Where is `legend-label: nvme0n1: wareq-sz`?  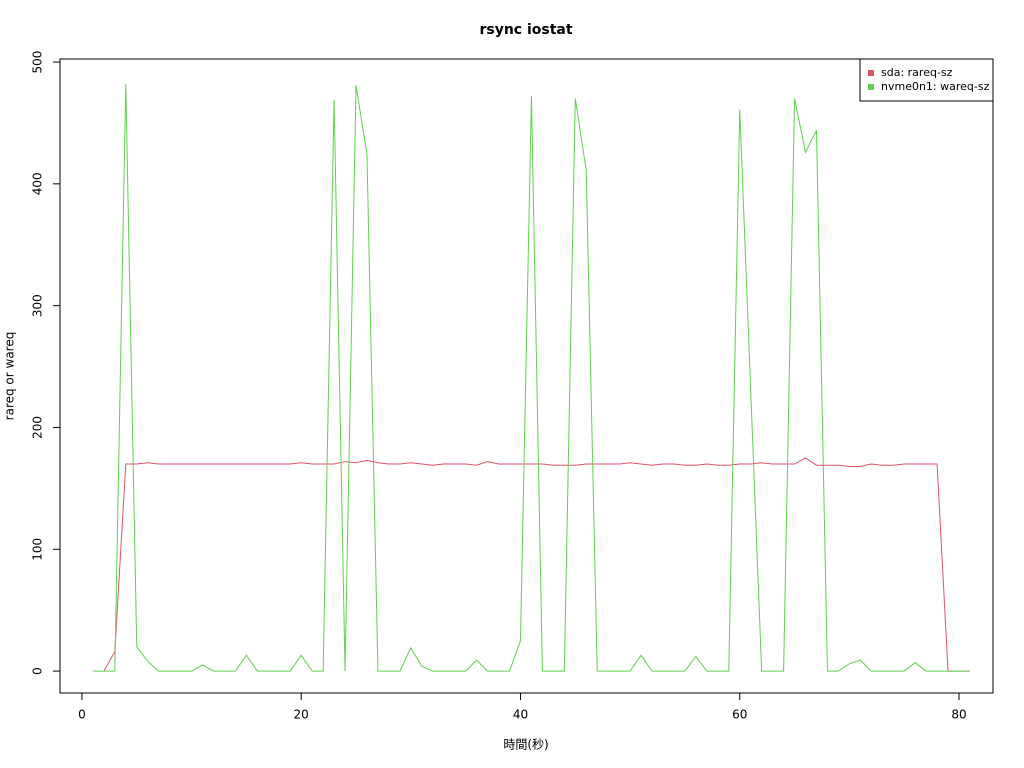 legend-label: nvme0n1: wareq-sz is located at coordinates (935, 86).